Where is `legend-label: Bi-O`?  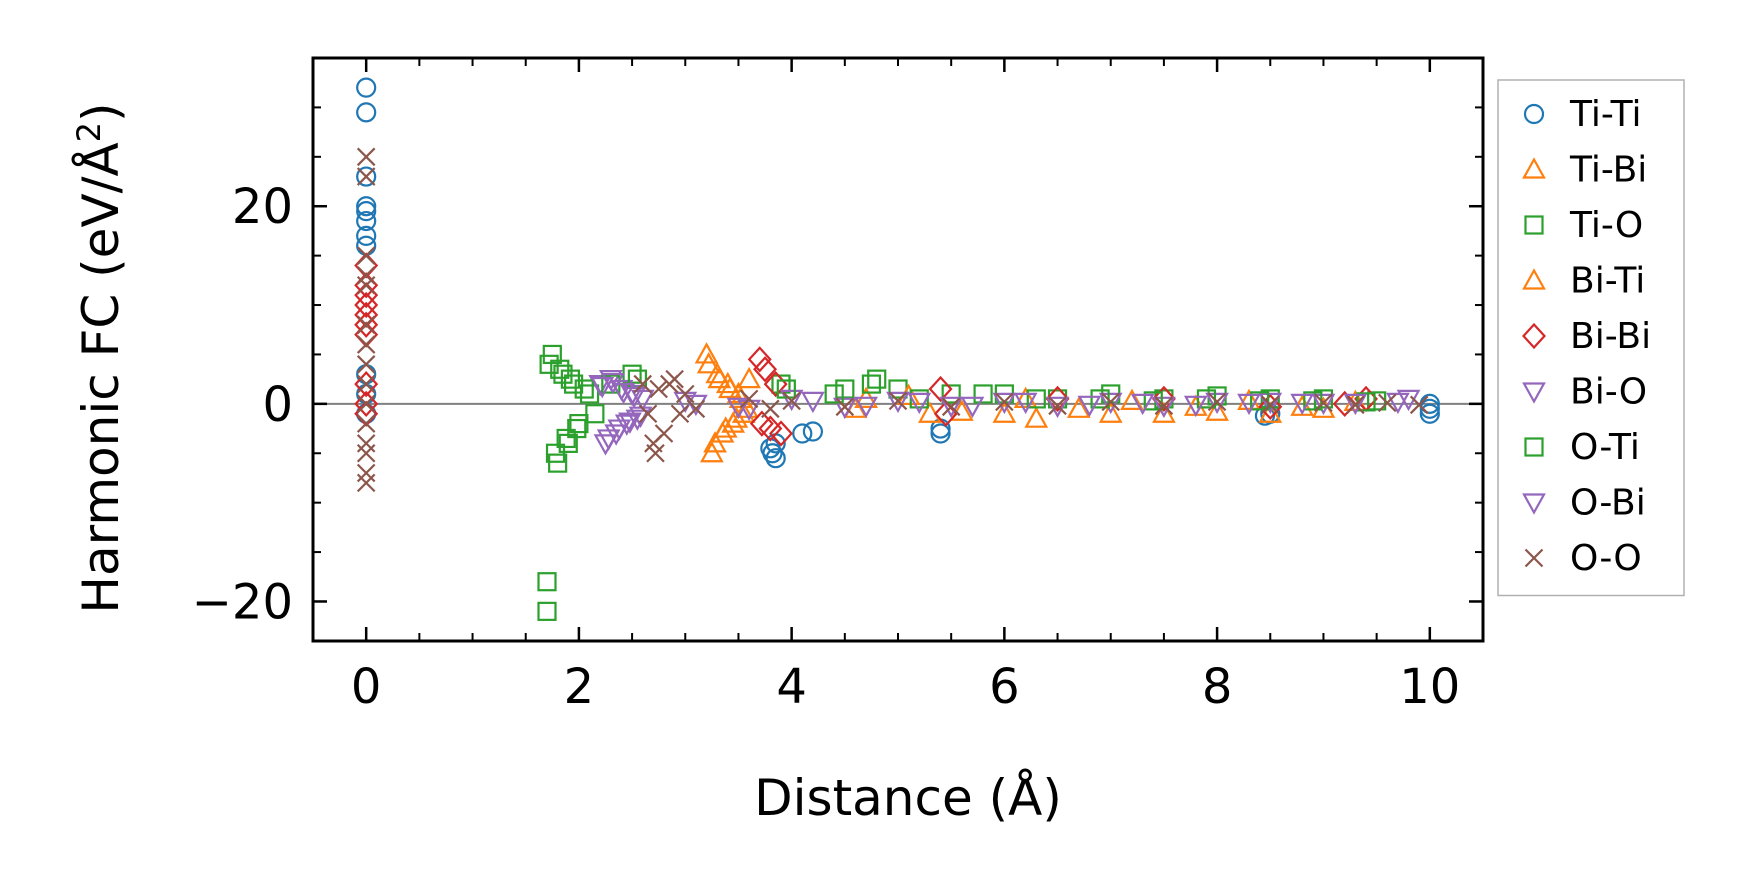 legend-label: Bi-O is located at coordinates (1608, 392).